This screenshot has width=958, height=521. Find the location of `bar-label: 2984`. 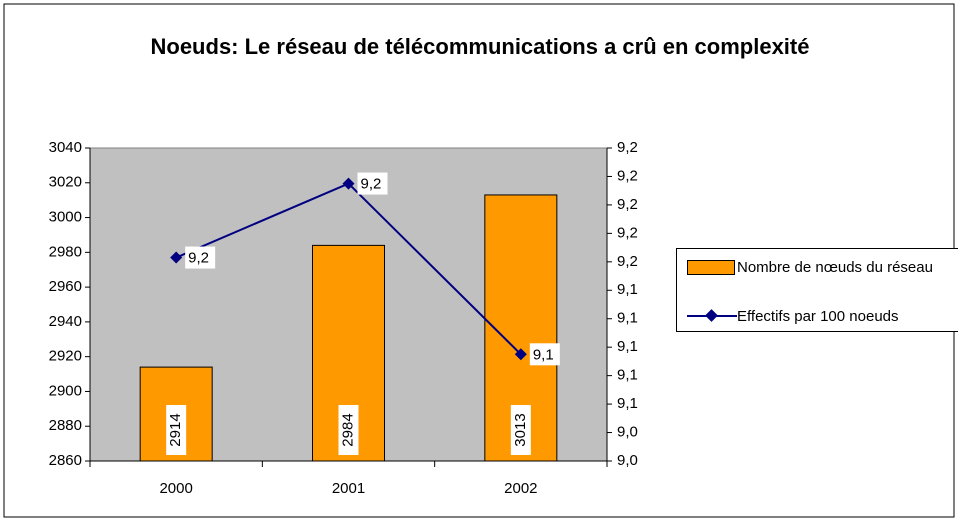

bar-label: 2984 is located at coordinates (347, 429).